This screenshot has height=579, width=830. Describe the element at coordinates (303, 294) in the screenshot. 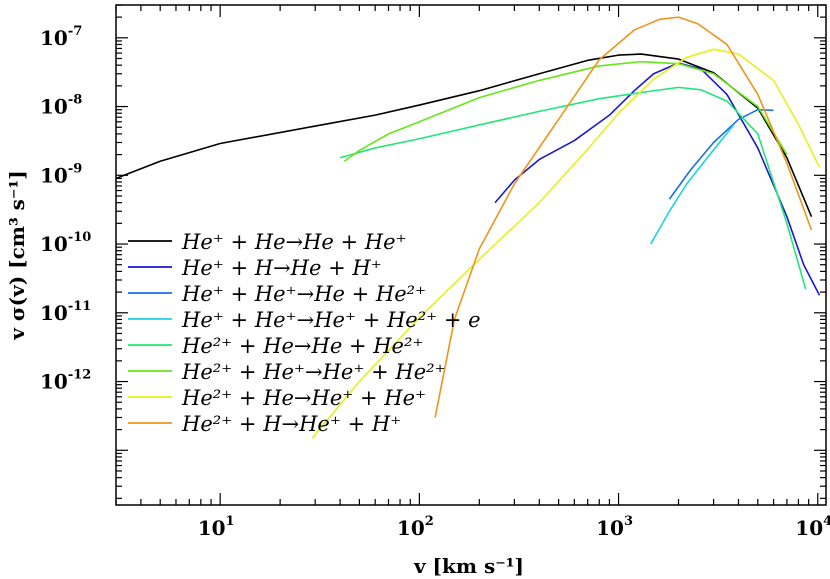

I see `legend-label-3: He⁺ + He⁺→He + He²⁺` at that location.